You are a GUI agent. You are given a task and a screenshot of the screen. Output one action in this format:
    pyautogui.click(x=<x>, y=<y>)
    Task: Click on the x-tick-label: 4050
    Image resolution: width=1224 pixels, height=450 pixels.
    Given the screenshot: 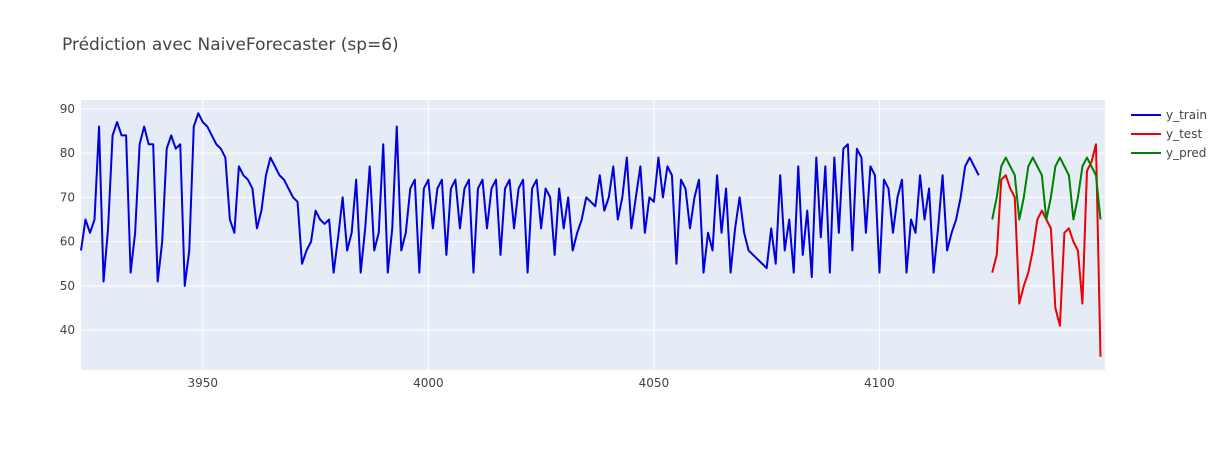 What is the action you would take?
    pyautogui.click(x=654, y=383)
    